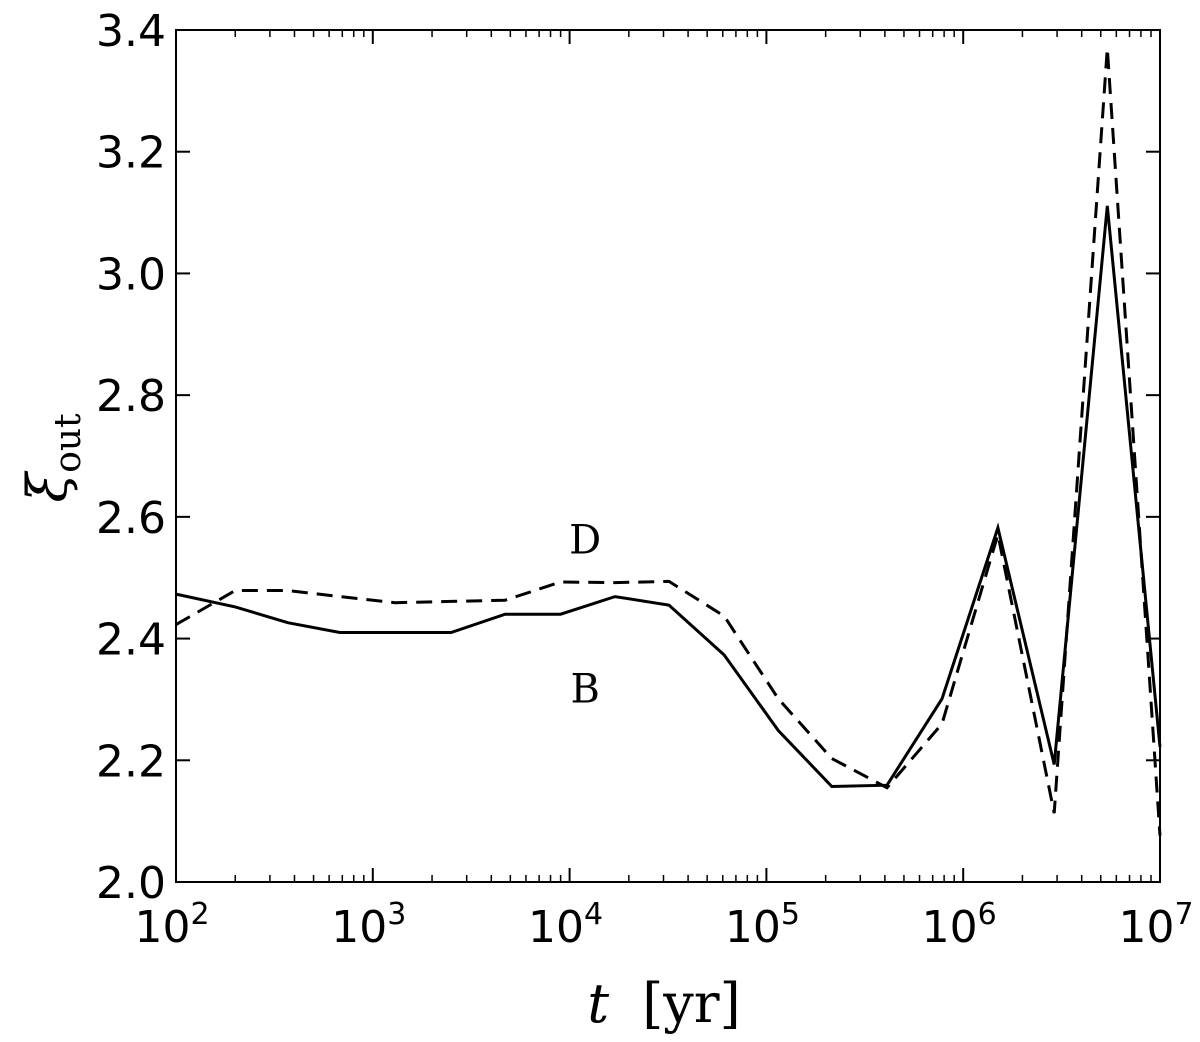 The image size is (1200, 1042). I want to click on y-axis-variable: ξ, so click(47, 487).